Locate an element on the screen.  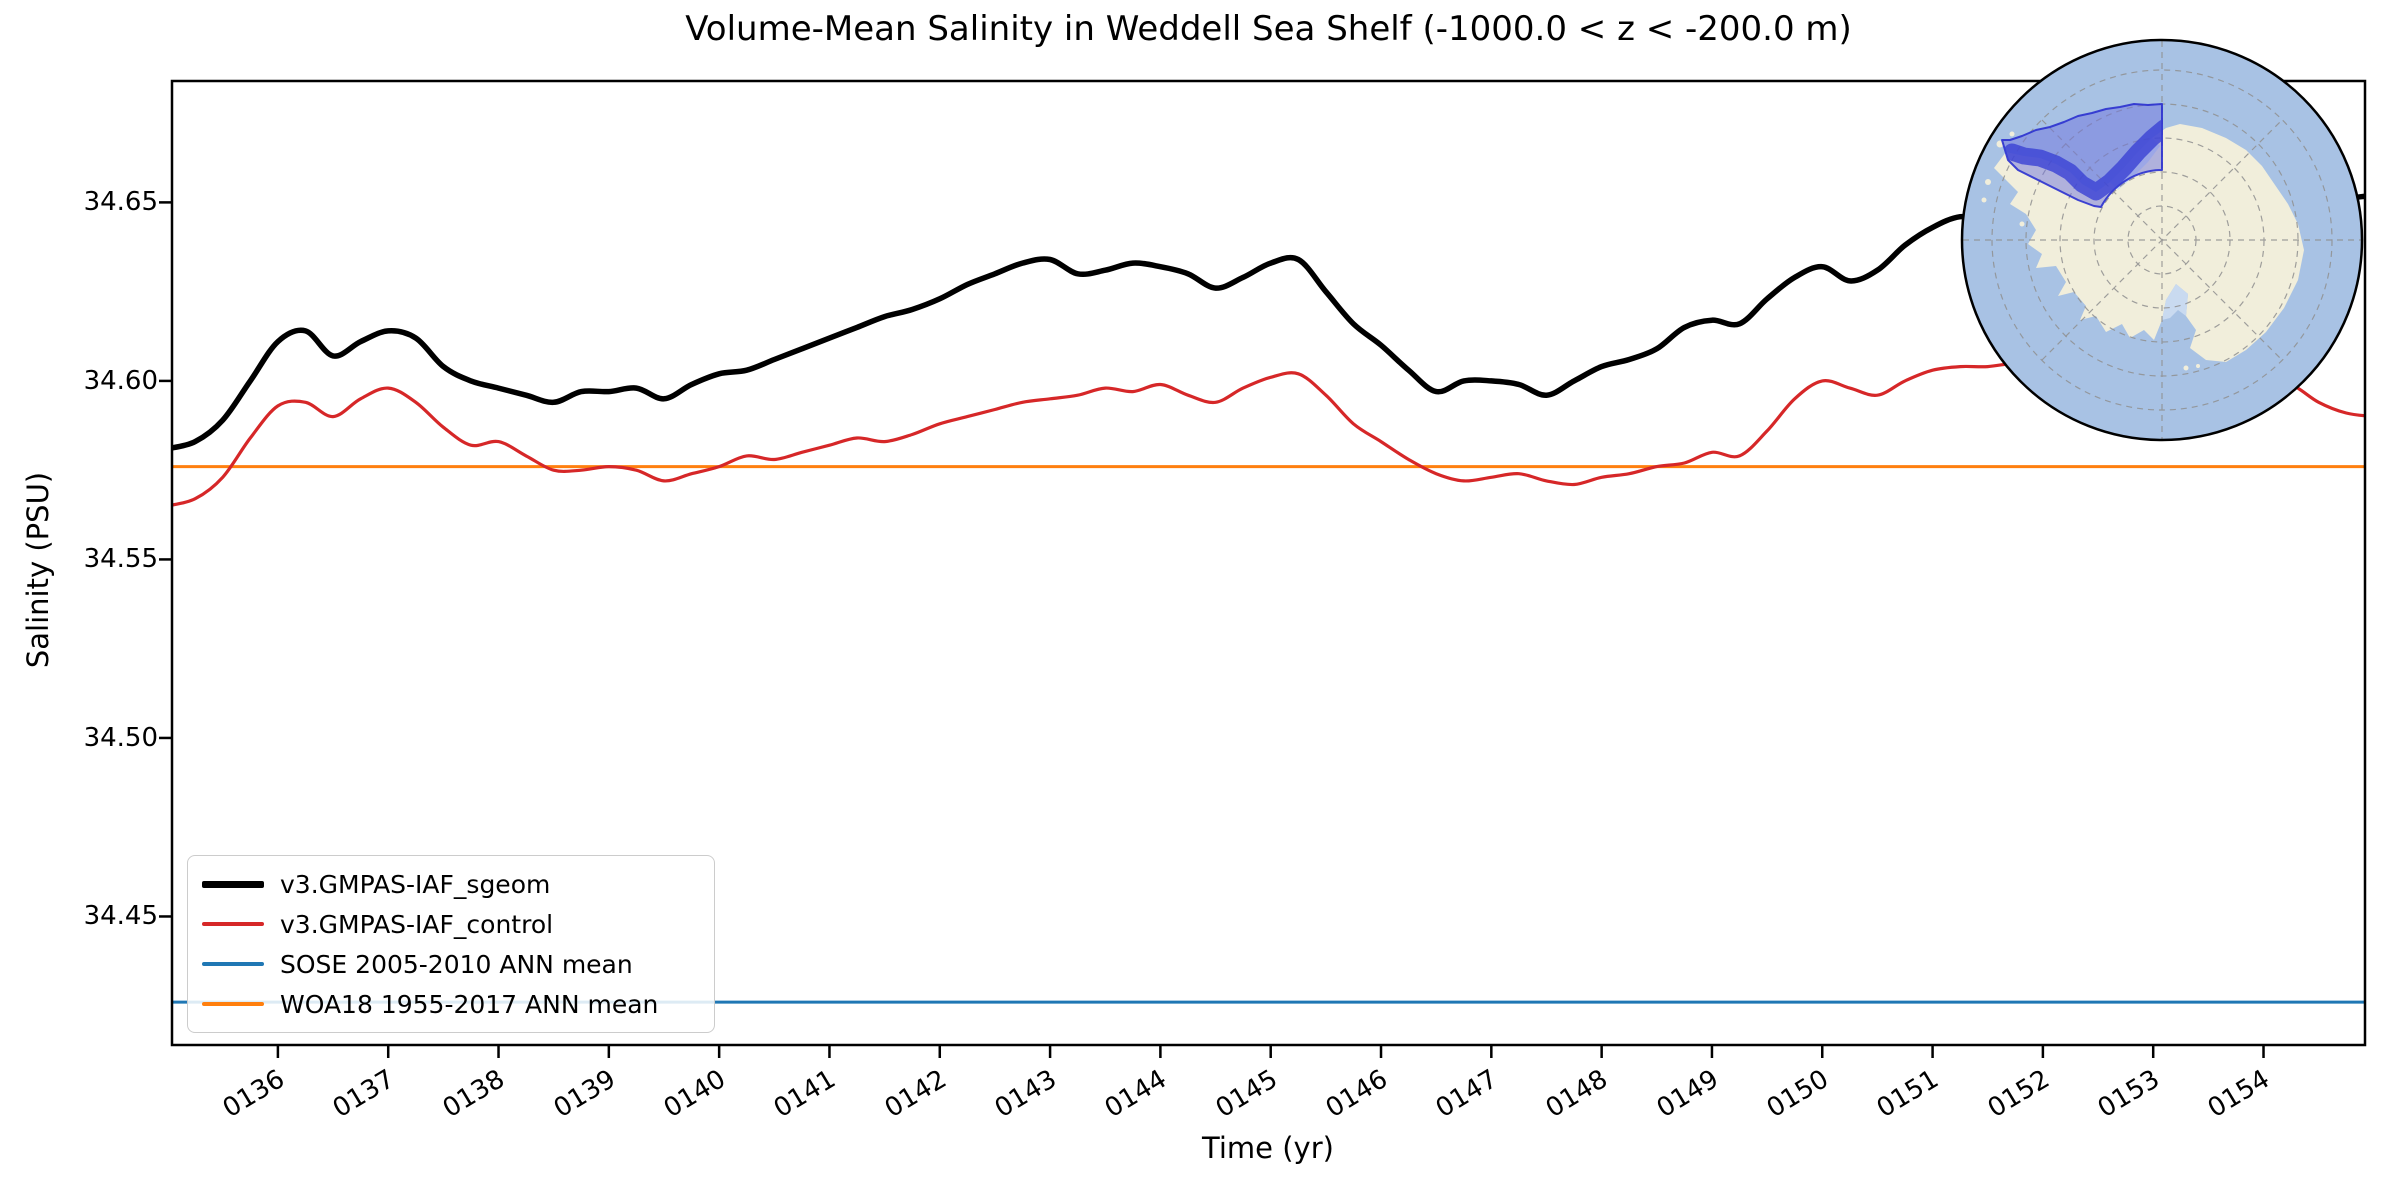
y-tick-label: 34.50 is located at coordinates (120, 737).